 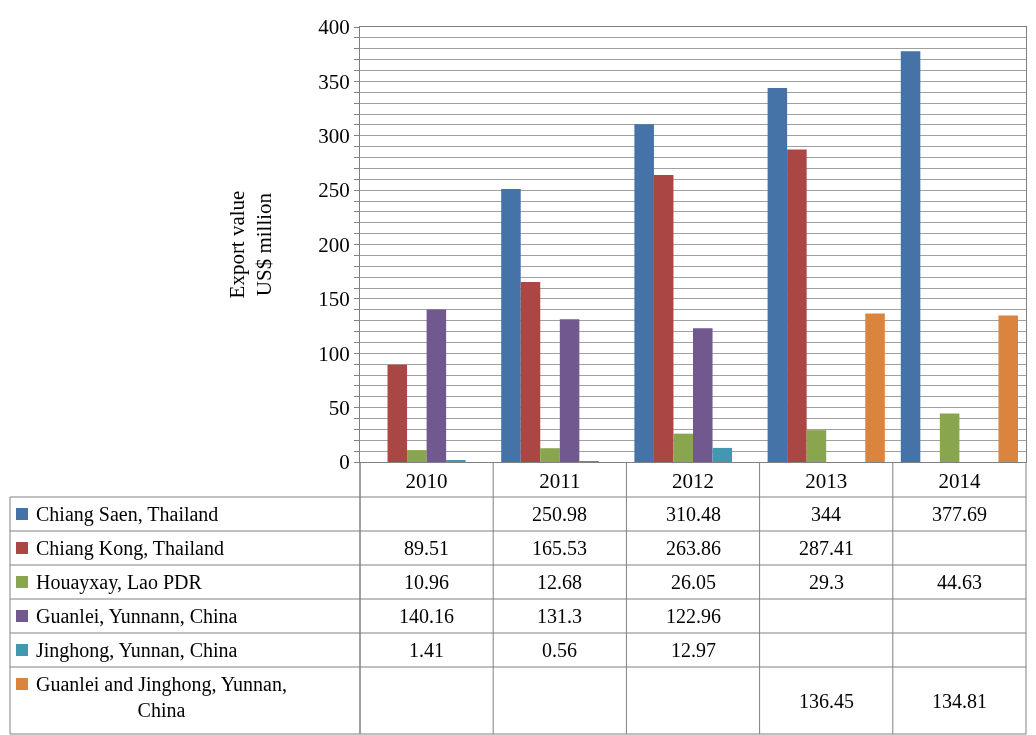 I want to click on legend-label: Chiang Kong, Thailand, so click(x=130, y=548).